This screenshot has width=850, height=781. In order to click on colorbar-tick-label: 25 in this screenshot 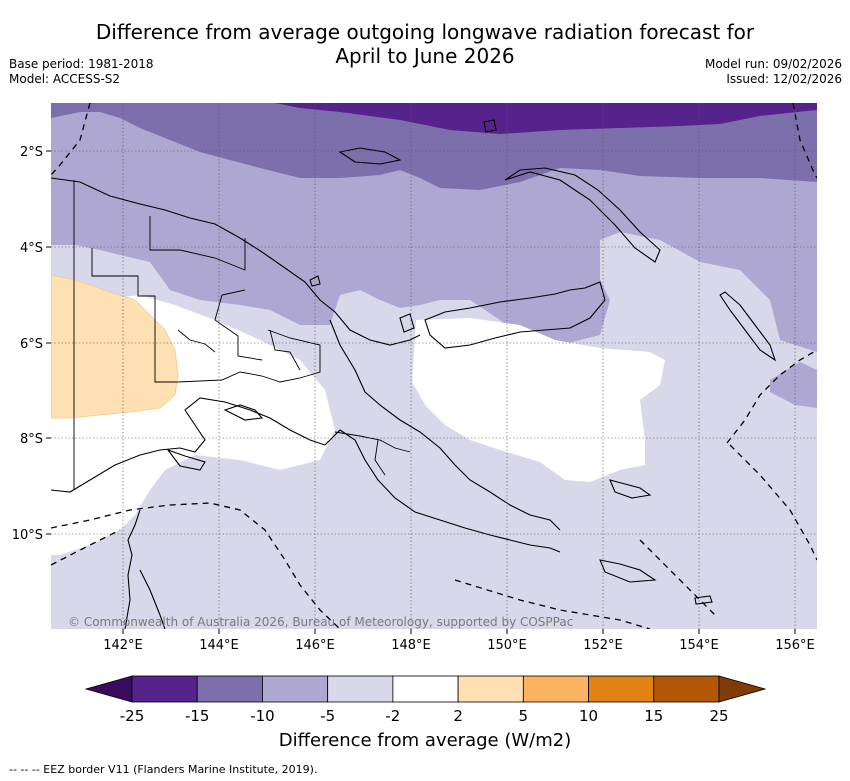, I will do `click(718, 716)`.